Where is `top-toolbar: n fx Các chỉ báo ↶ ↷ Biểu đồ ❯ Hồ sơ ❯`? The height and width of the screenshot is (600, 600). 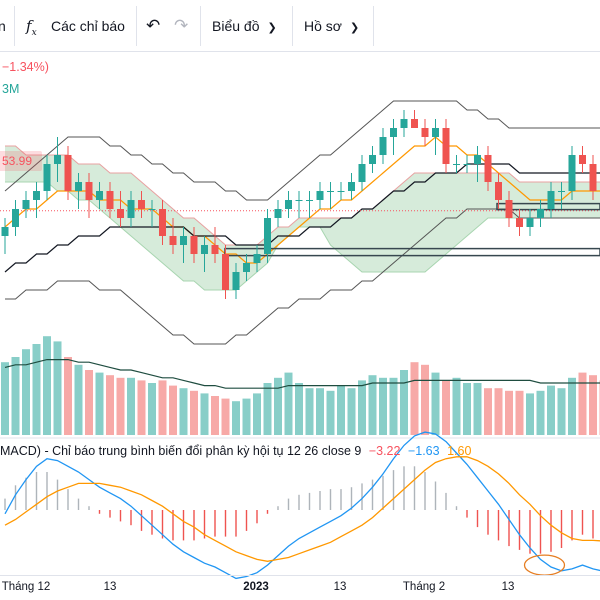
top-toolbar: n fx Các chỉ báo ↶ ↷ Biểu đồ ❯ Hồ sơ ❯ is located at coordinates (300, 26).